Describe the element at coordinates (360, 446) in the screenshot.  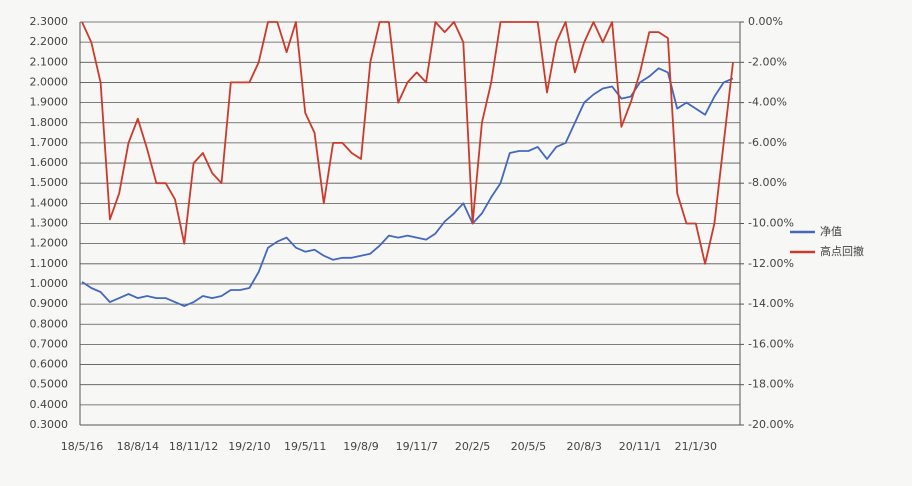
I see `x-tick-label: 19/8/9` at that location.